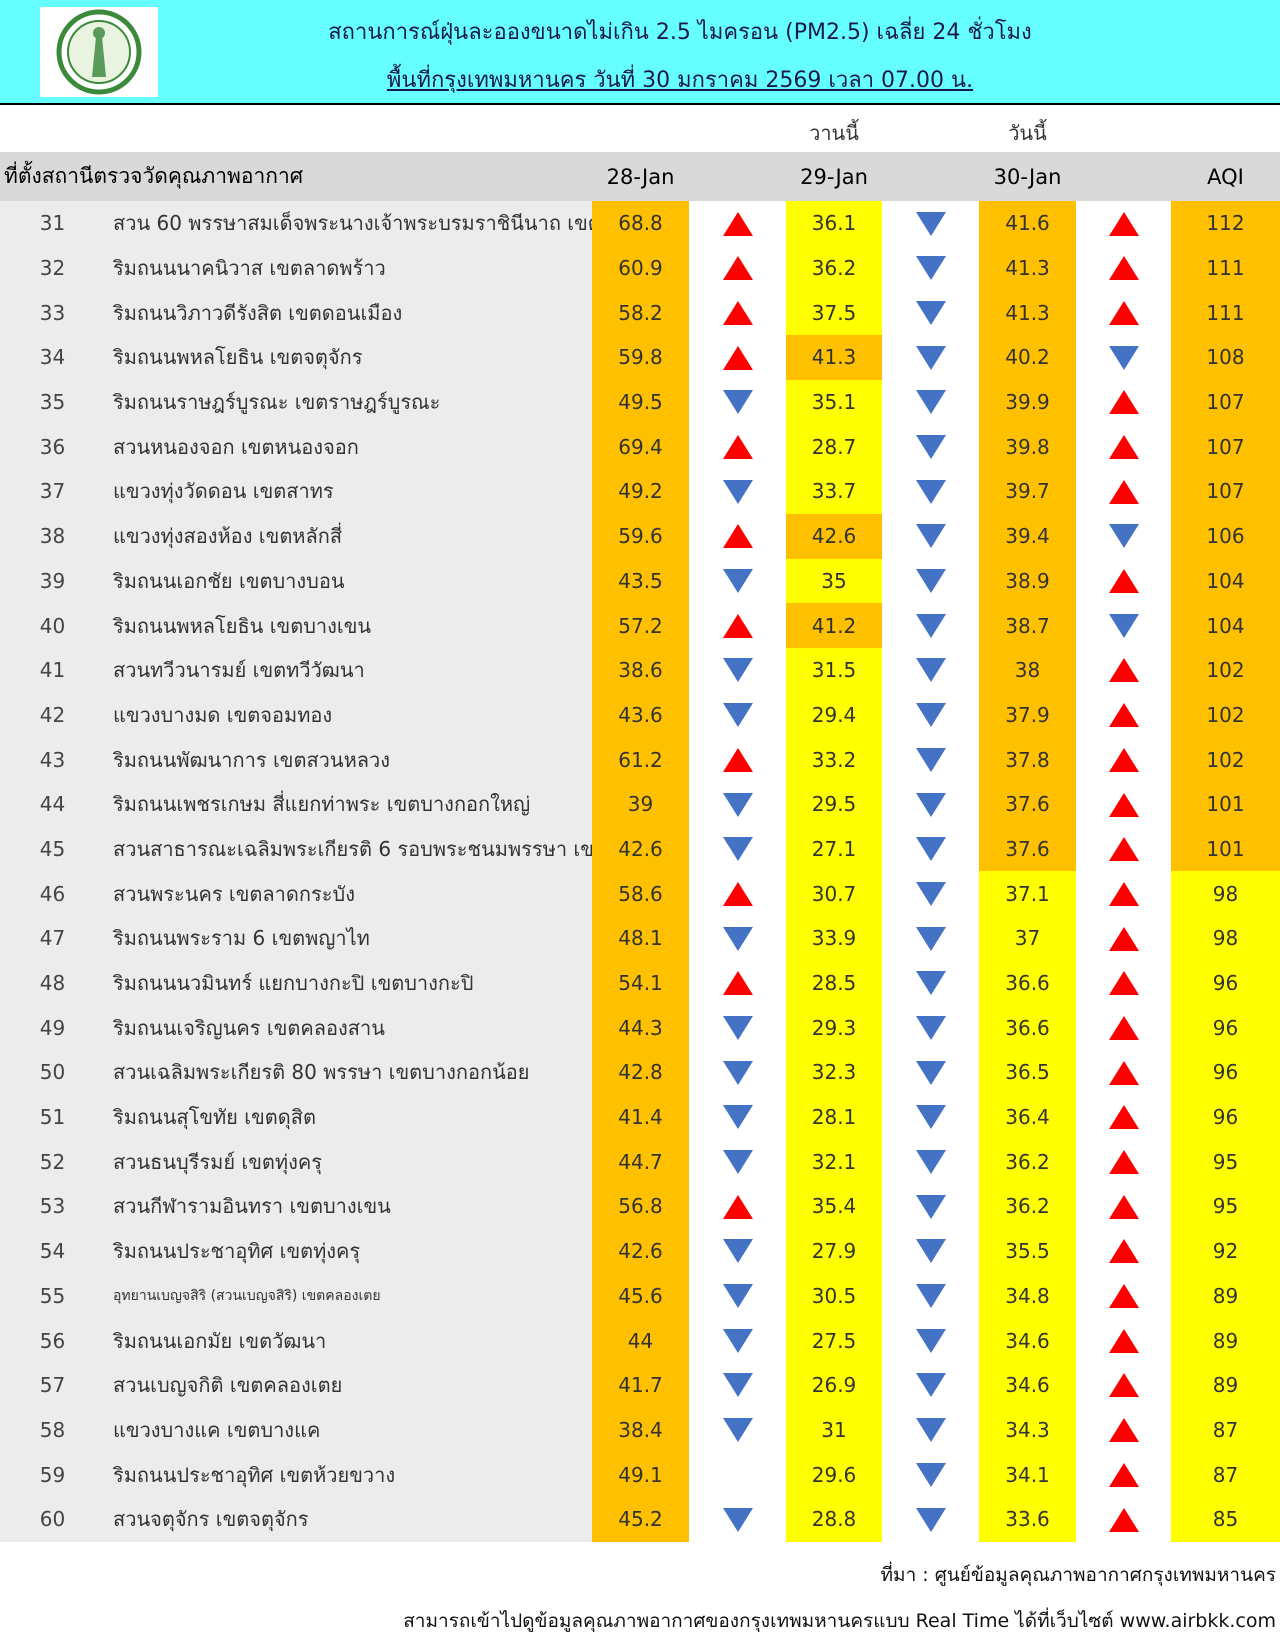 Image resolution: width=1280 pixels, height=1643 pixels. I want to click on row-number: 32, so click(52, 268).